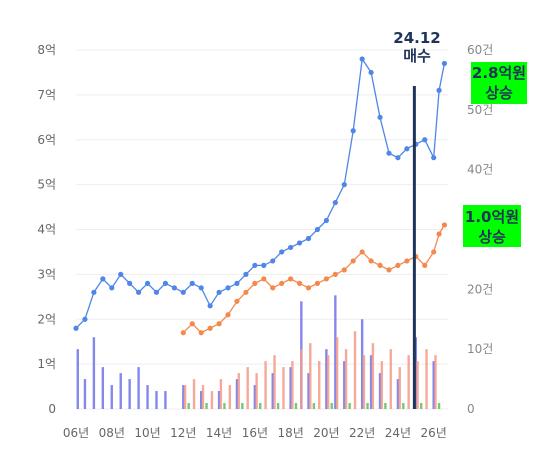 This screenshot has height=453, width=539. What do you see at coordinates (471, 409) in the screenshot?
I see `right-tick-label: 0` at bounding box center [471, 409].